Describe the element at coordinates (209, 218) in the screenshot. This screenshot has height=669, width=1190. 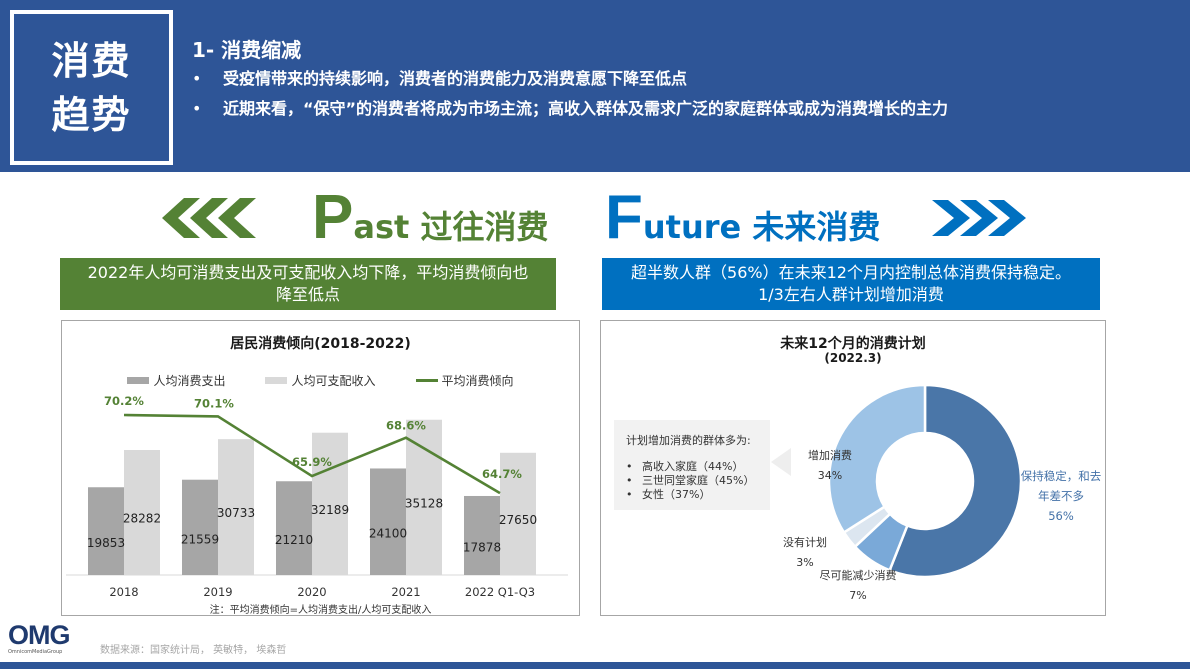
I see `chevrons-left-icon` at that location.